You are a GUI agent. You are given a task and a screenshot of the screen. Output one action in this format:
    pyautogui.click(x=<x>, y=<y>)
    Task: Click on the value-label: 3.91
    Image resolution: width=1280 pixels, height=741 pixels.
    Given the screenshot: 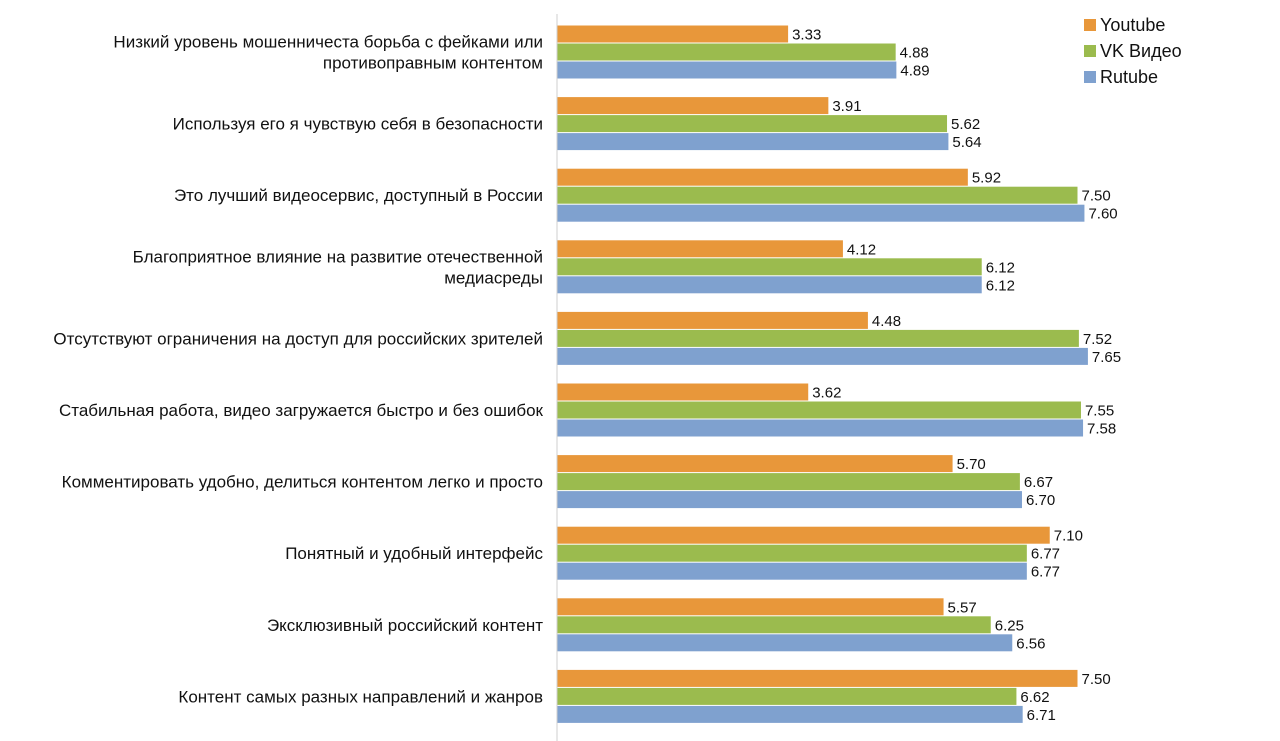 What is the action you would take?
    pyautogui.click(x=846, y=106)
    